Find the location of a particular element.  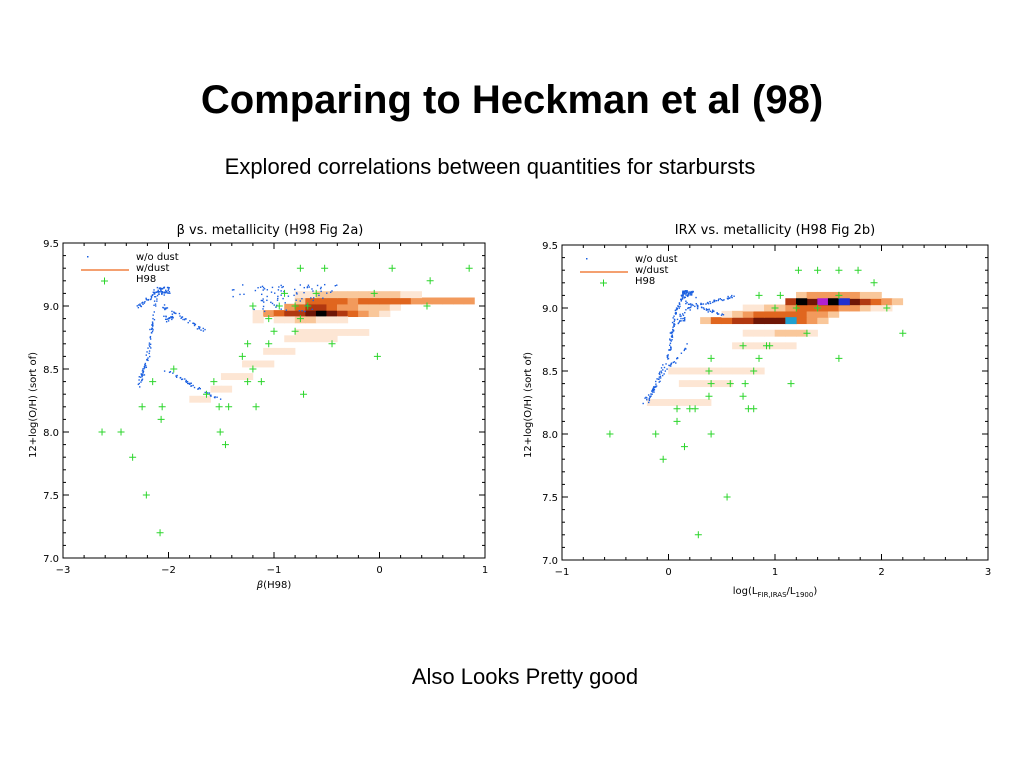

legend-h98-marker is located at coordinates (603, 283).